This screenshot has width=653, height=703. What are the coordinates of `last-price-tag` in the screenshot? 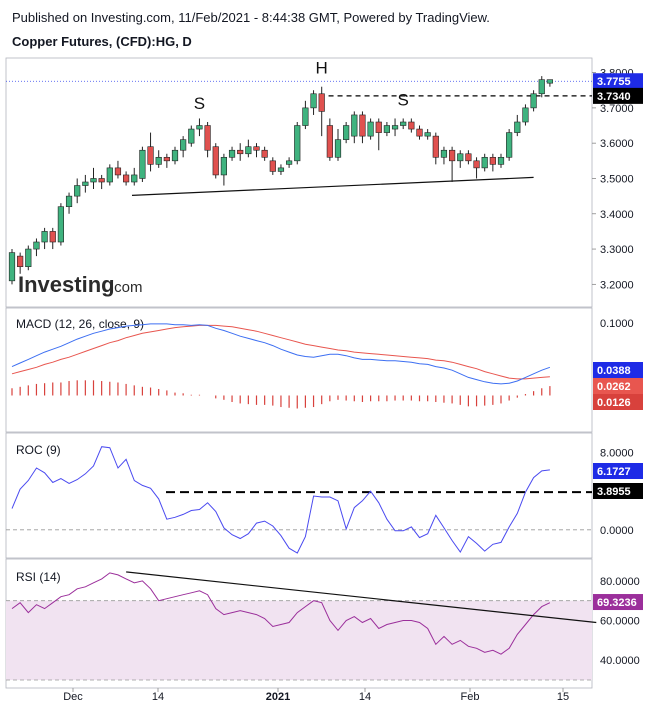 It's located at (618, 81).